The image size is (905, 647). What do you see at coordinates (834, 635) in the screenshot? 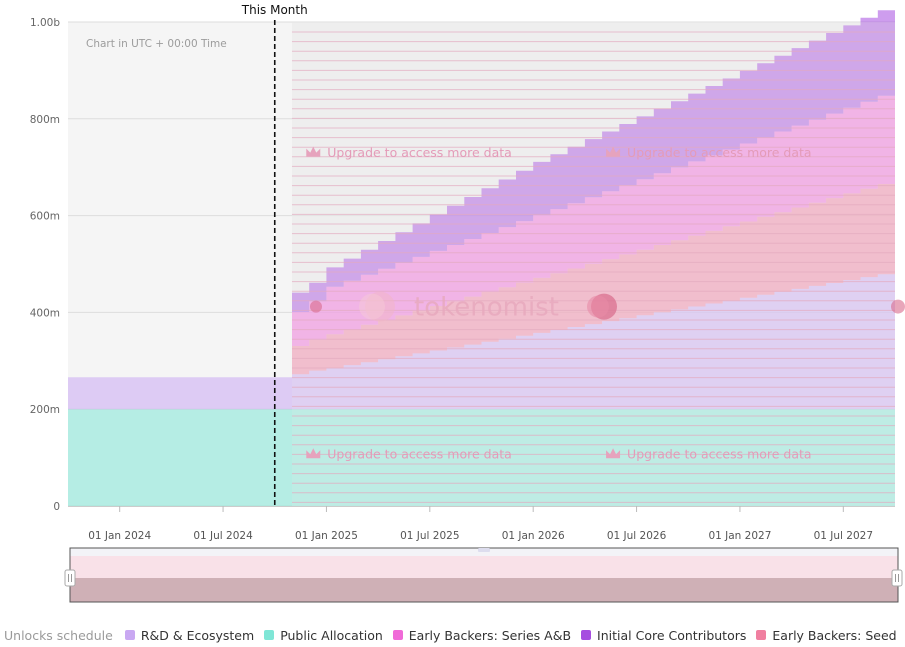
I see `legend-label-seed: Early Backers: Seed` at bounding box center [834, 635].